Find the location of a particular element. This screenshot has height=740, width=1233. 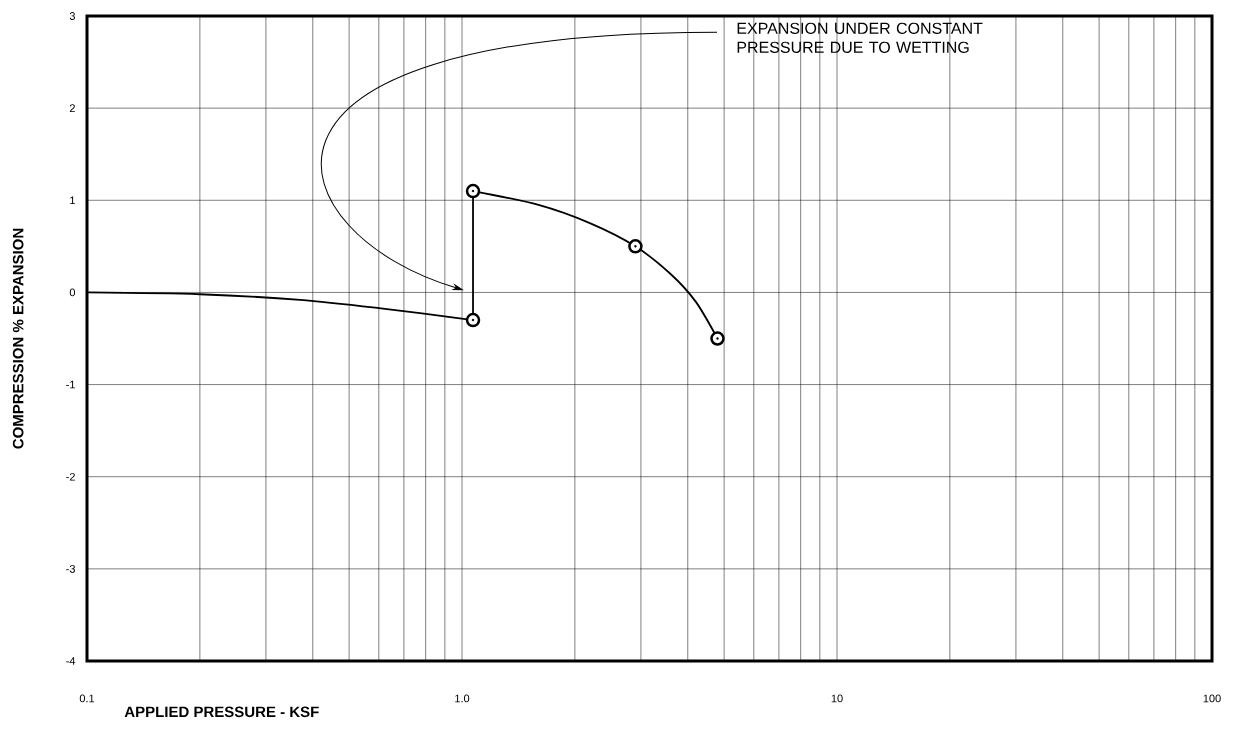

y-tick-label: 2 is located at coordinates (72, 108).